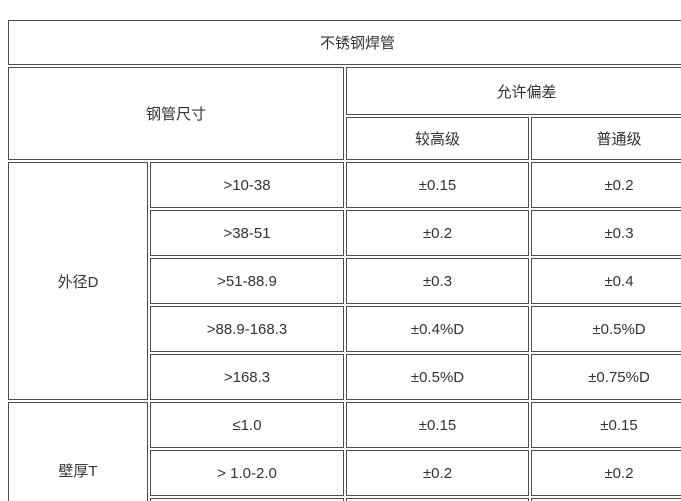 Image resolution: width=681 pixels, height=501 pixels. I want to click on table-row: >51-88.9 ±0.3 ±0.4, so click(344, 281).